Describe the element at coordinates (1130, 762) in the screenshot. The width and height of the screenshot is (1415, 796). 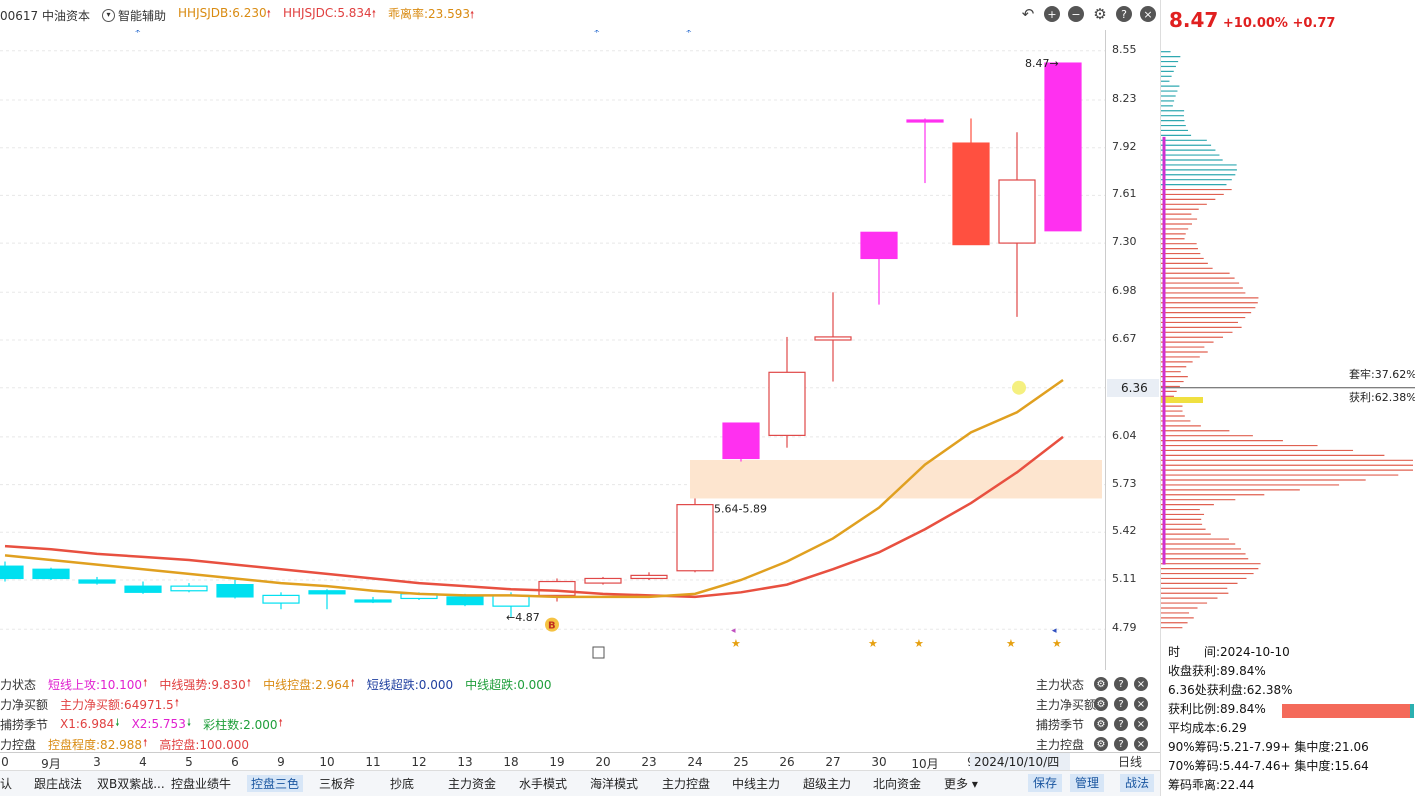
I see `period-daily-button: 日线` at that location.